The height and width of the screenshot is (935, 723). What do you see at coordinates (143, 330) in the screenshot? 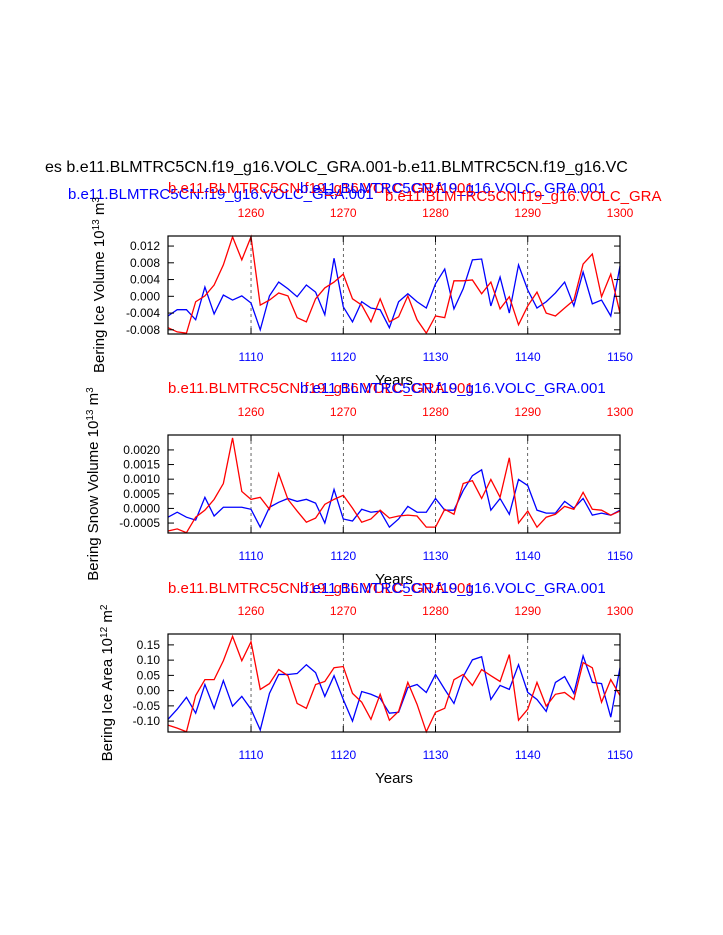
I see `y-tick-label: -0.008` at bounding box center [143, 330].